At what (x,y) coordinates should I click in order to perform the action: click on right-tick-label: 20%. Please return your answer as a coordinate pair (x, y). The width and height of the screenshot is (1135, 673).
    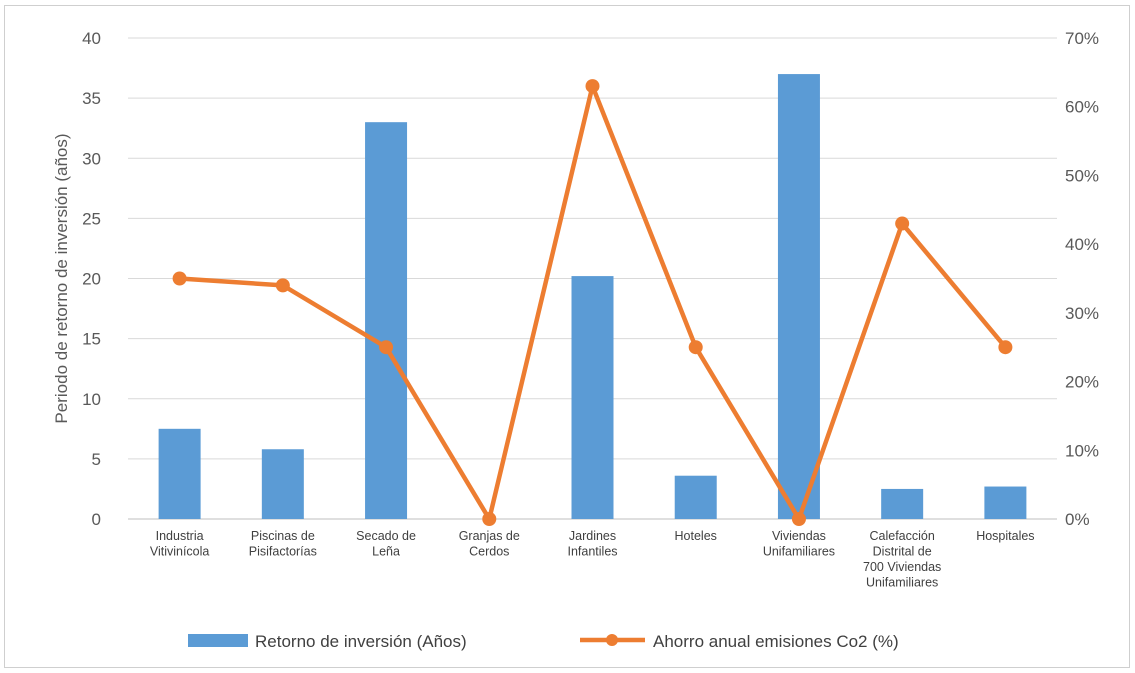
    Looking at the image, I should click on (1082, 382).